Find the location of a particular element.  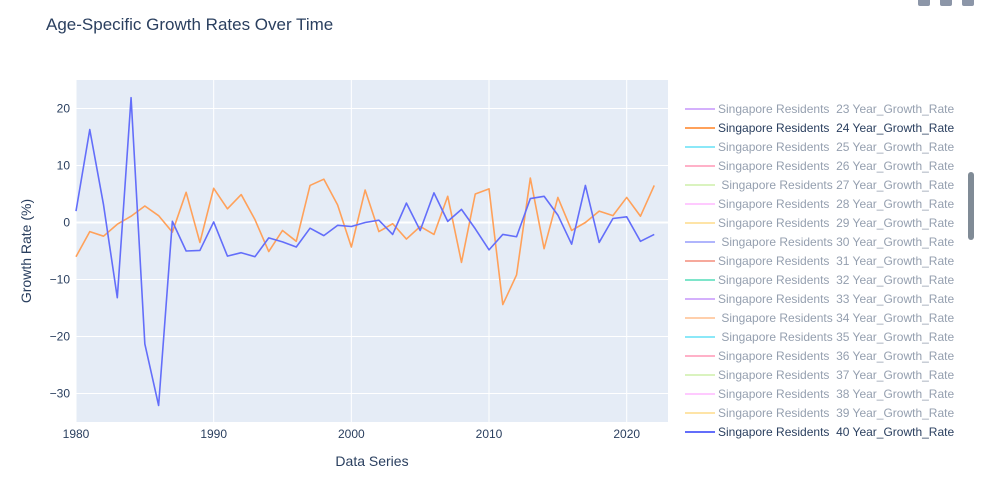

legend-item: Singapore Residents 39 Year_Growth_Rate is located at coordinates (819, 413).